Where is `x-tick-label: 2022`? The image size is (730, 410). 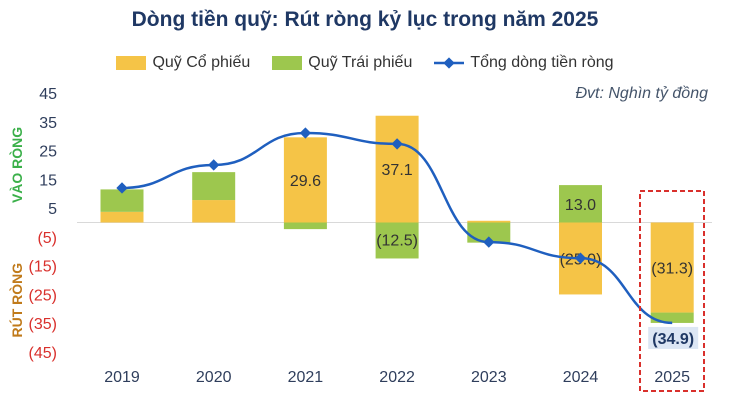
x-tick-label: 2022 is located at coordinates (397, 377).